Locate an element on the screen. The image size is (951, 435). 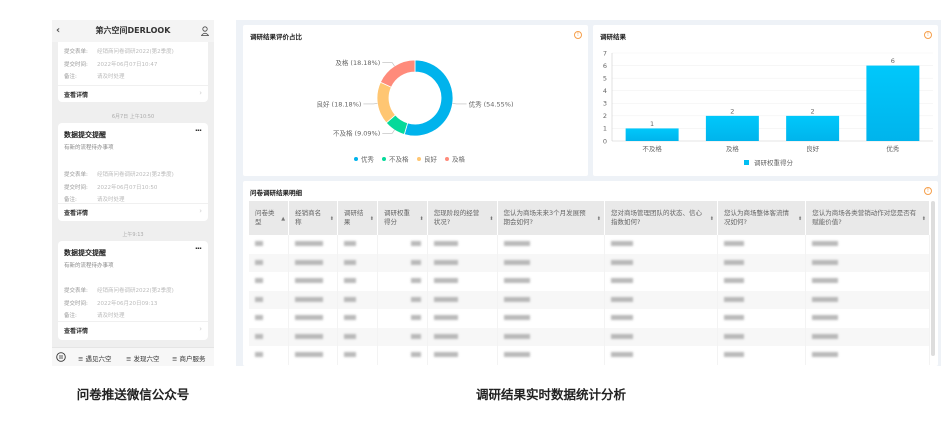
card-field: 提交时间: 2022年06月20日09:13 is located at coordinates (111, 303).